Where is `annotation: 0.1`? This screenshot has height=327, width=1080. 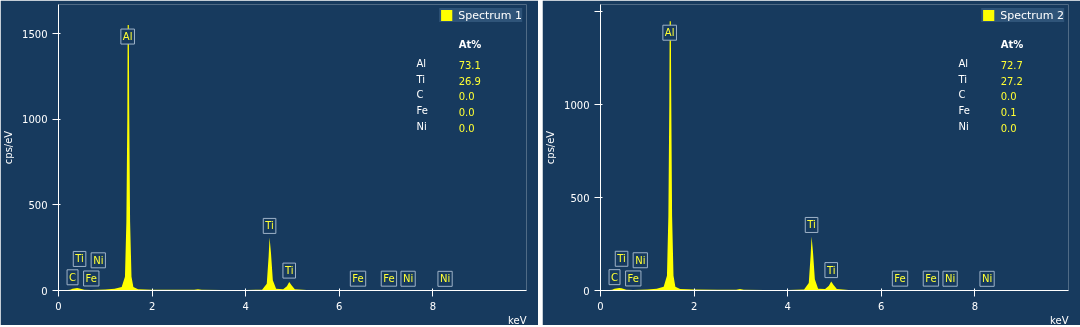 annotation: 0.1 is located at coordinates (1008, 113).